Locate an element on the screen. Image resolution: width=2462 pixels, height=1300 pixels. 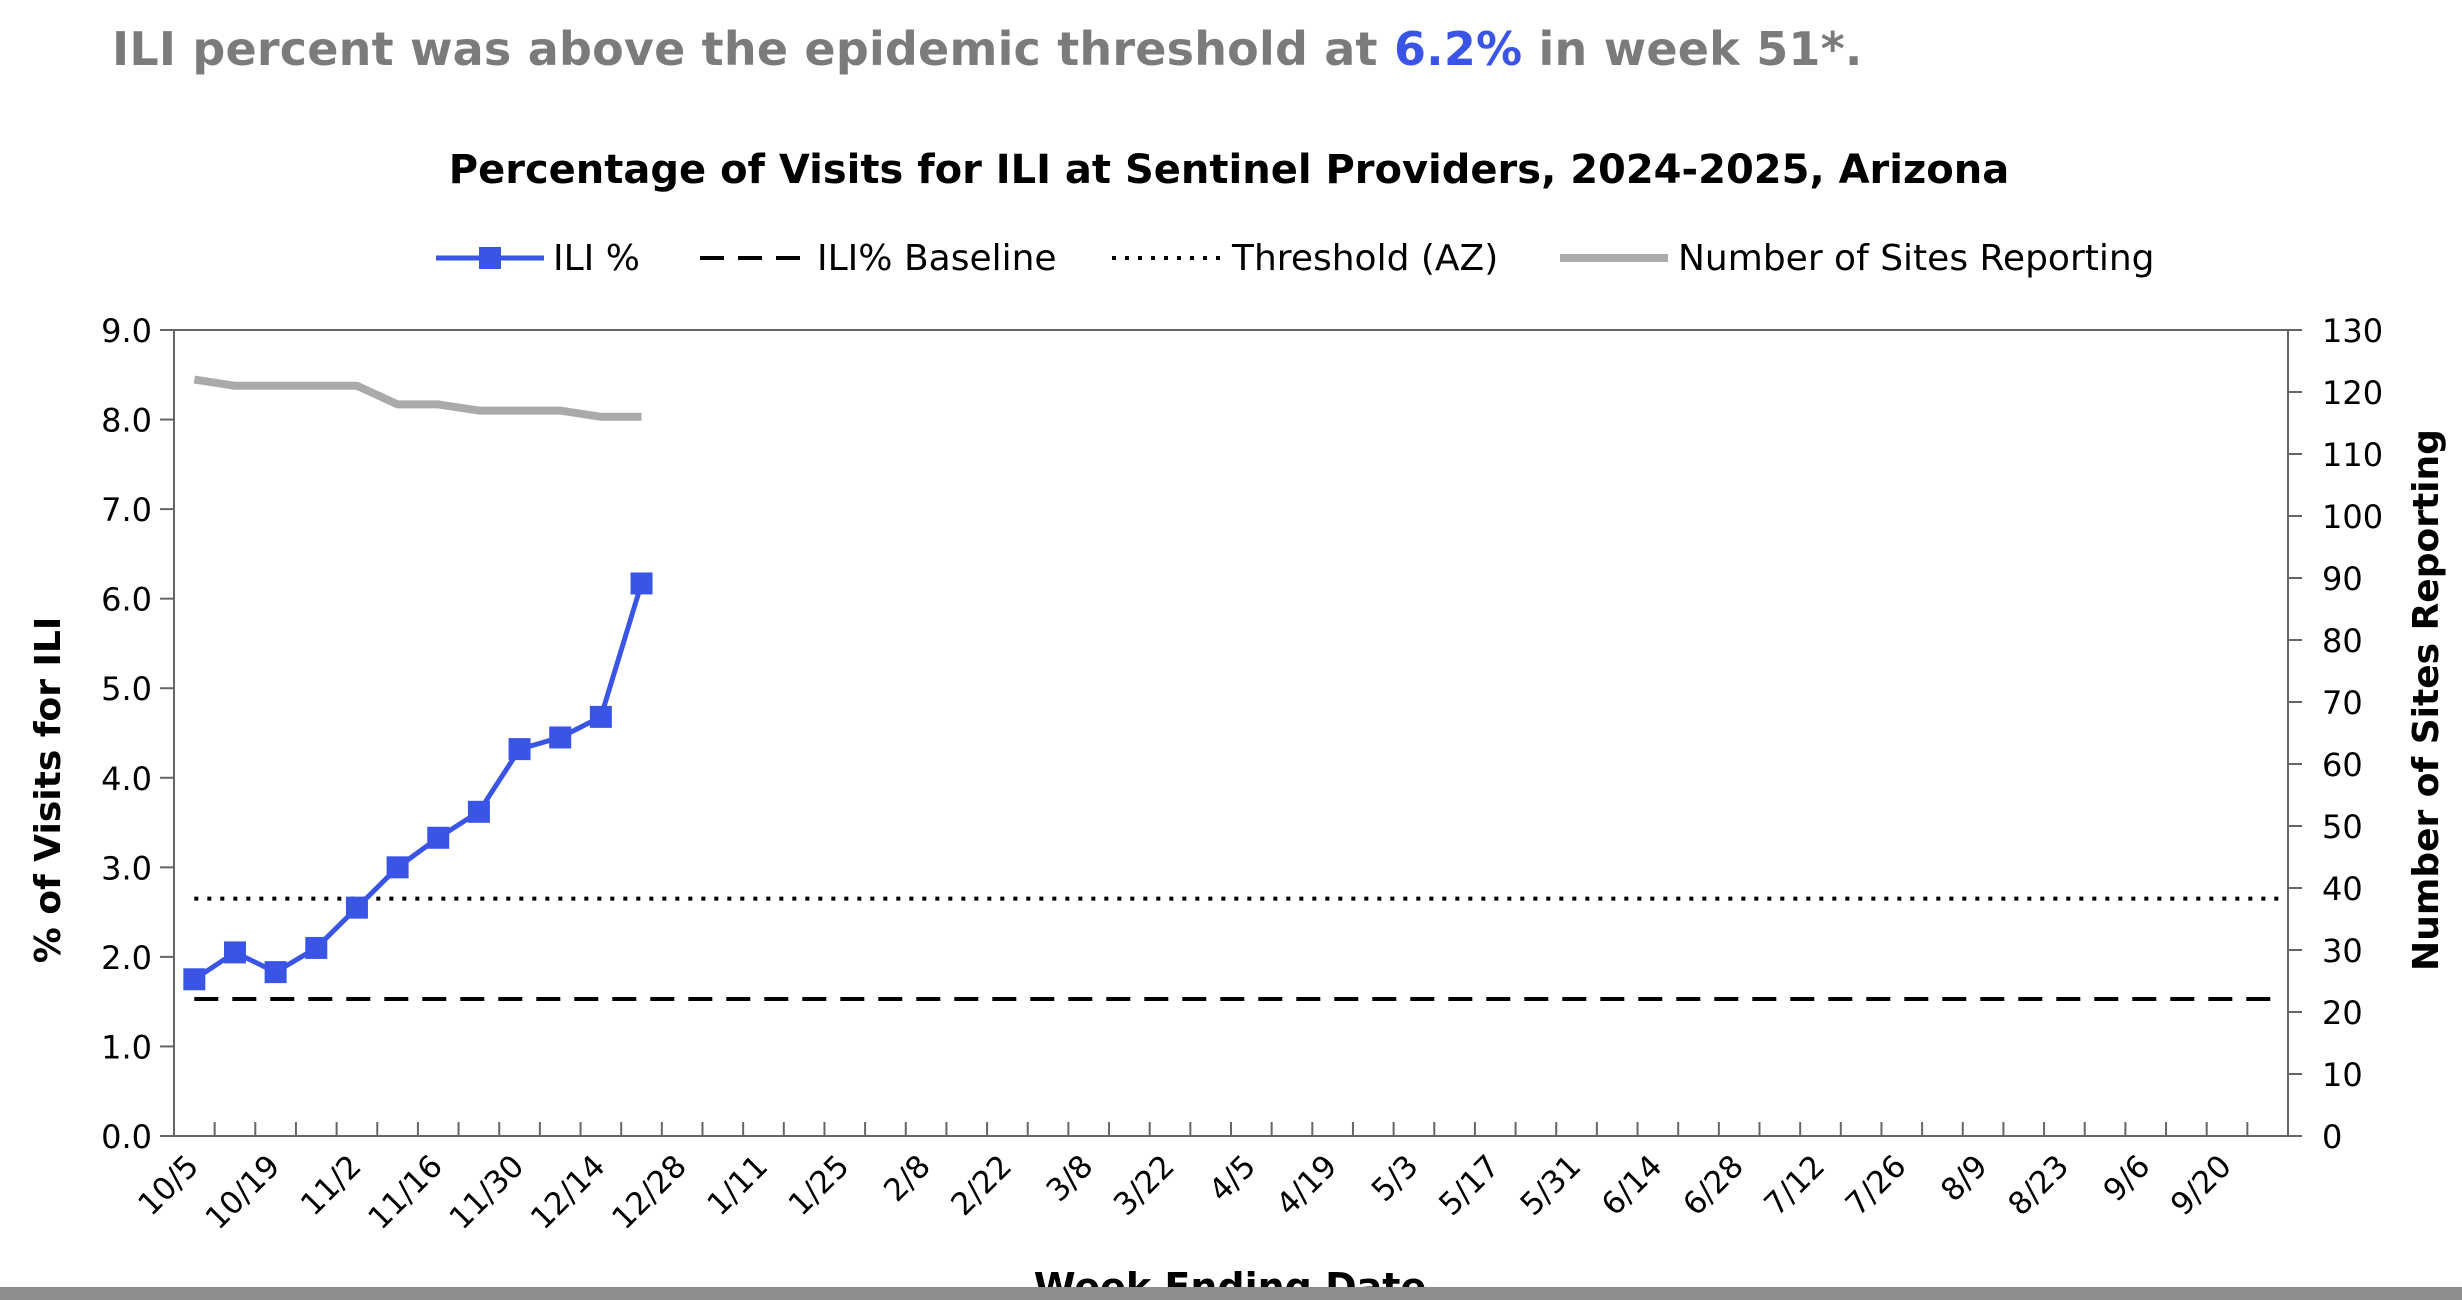
x-tick-label: 12/28 is located at coordinates (649, 1192).